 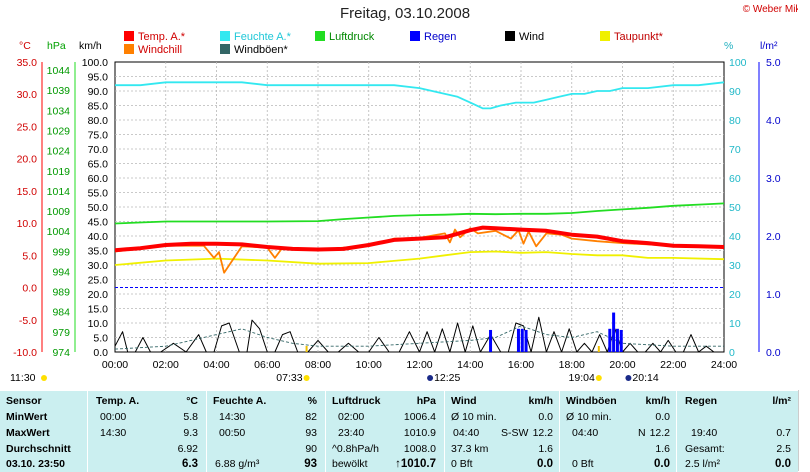 I want to click on temp-tick-label: 0.0, so click(x=29, y=289).